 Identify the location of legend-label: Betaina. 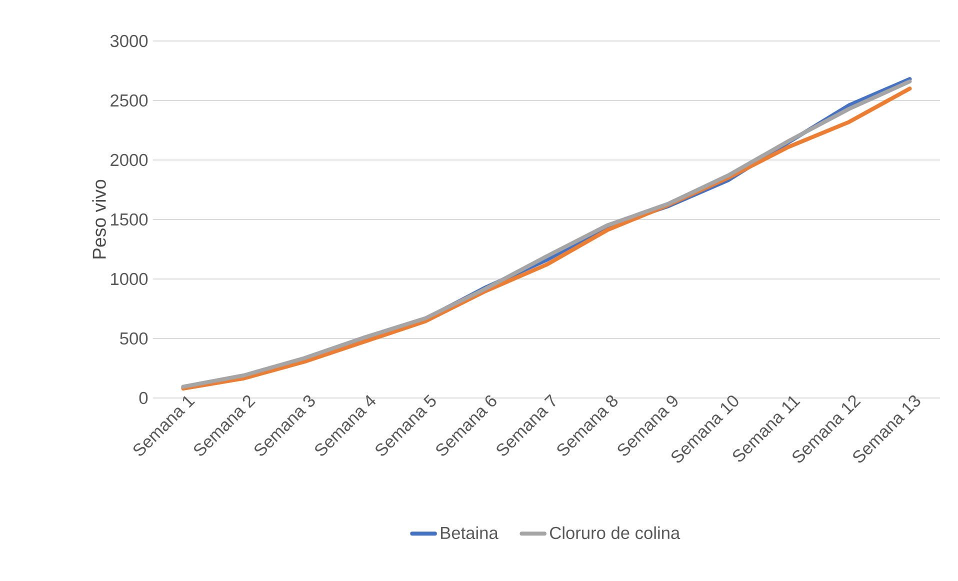
(469, 533).